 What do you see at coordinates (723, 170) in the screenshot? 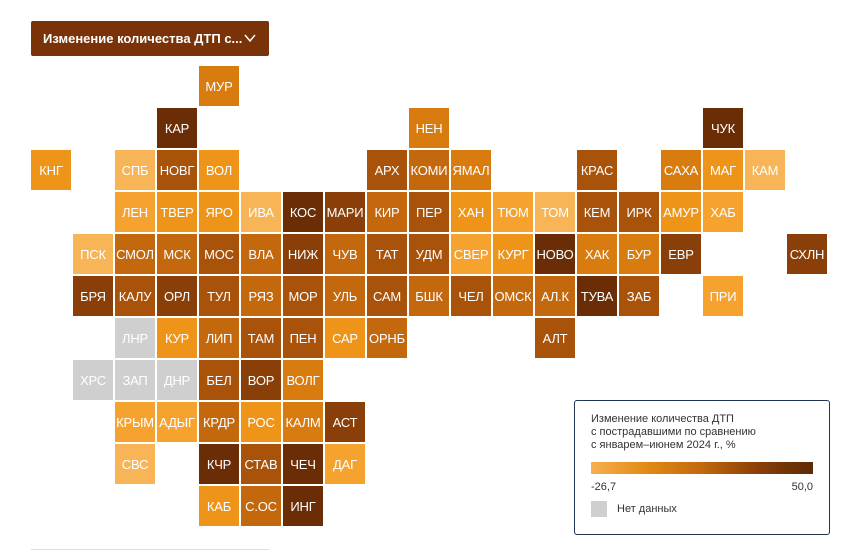
I see `region-tile: МАГ` at bounding box center [723, 170].